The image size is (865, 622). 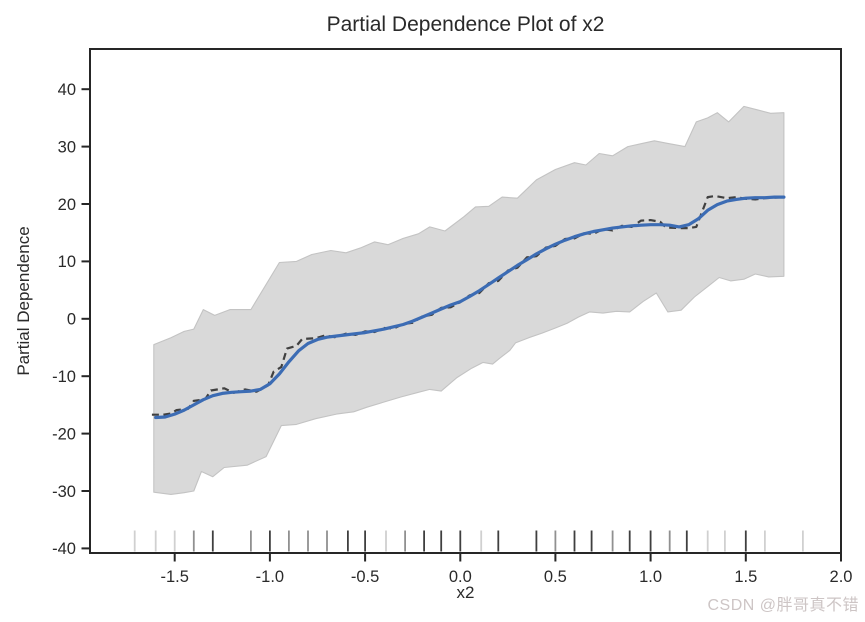 I want to click on x-tick-label: 2.0, so click(x=841, y=577).